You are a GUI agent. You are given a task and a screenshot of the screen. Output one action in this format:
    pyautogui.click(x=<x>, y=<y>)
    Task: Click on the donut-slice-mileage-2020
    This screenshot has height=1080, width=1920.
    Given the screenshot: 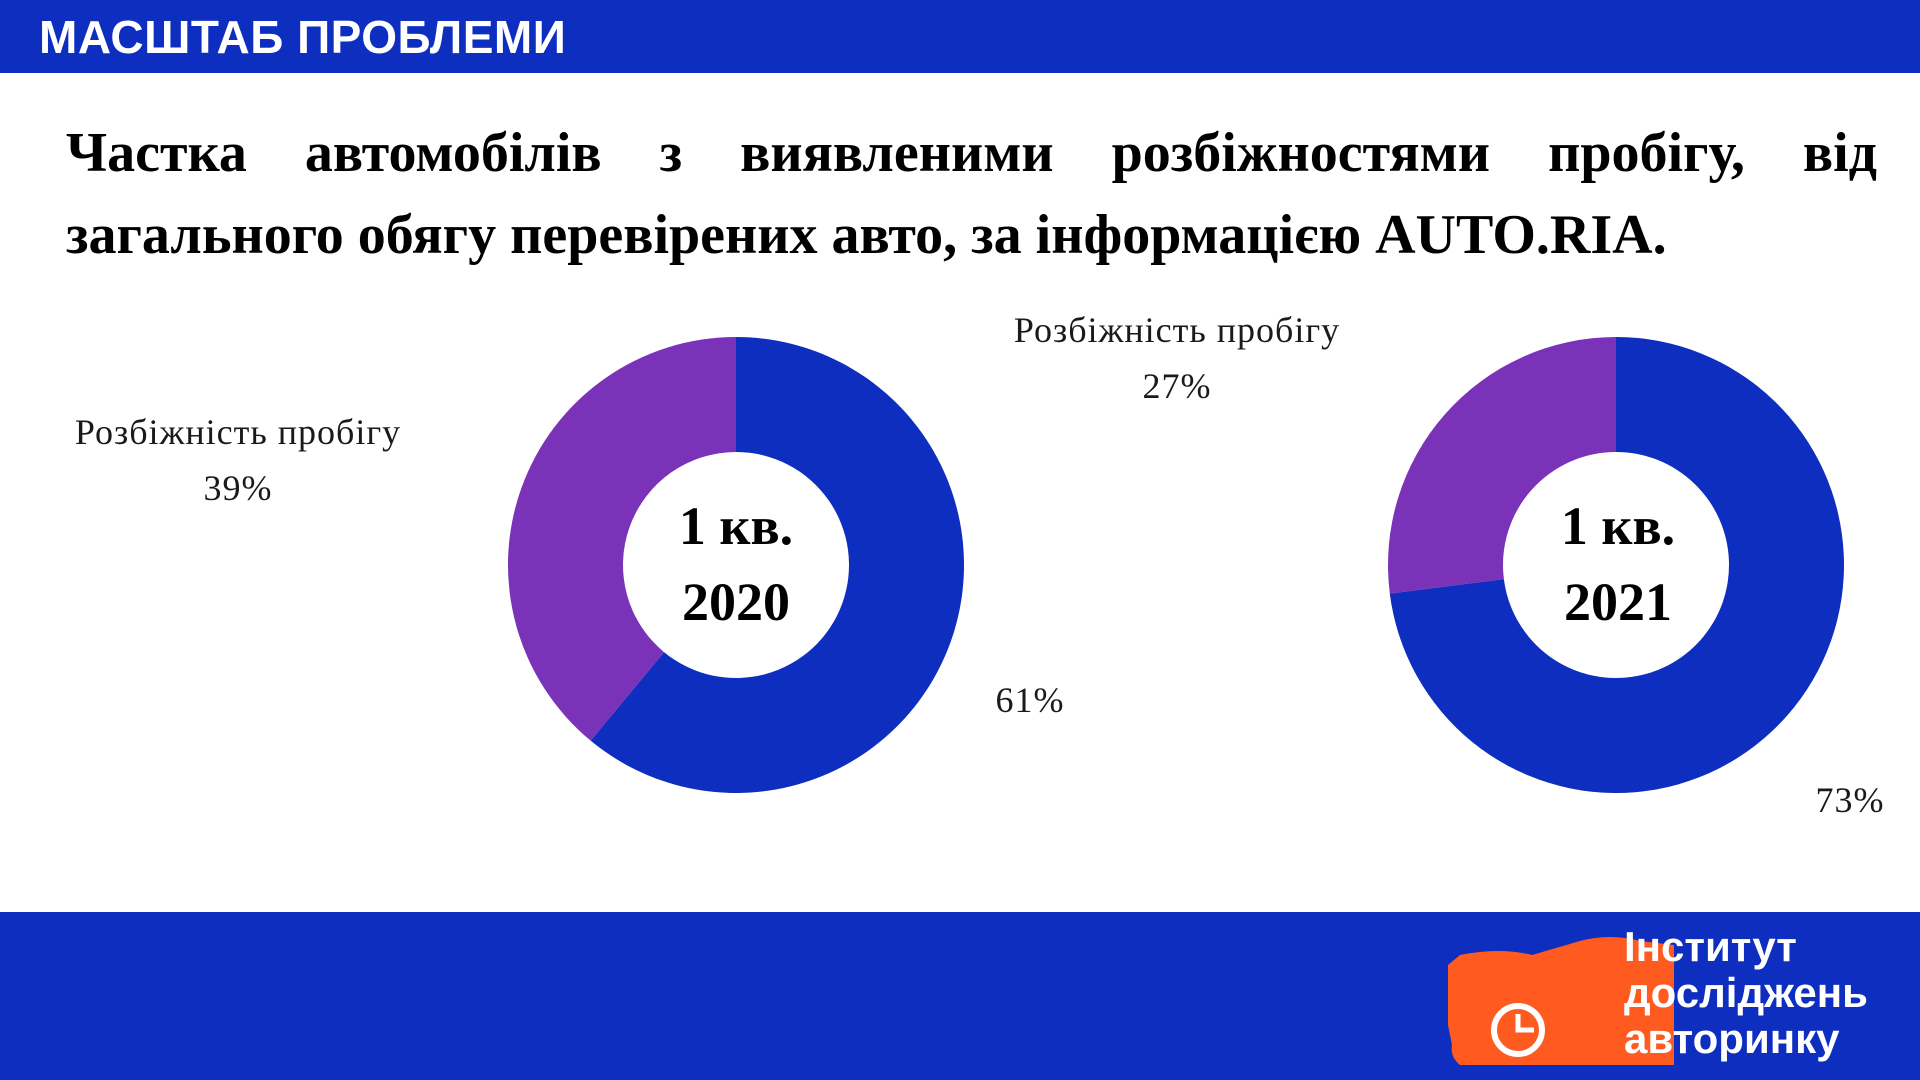 What is the action you would take?
    pyautogui.click(x=622, y=539)
    